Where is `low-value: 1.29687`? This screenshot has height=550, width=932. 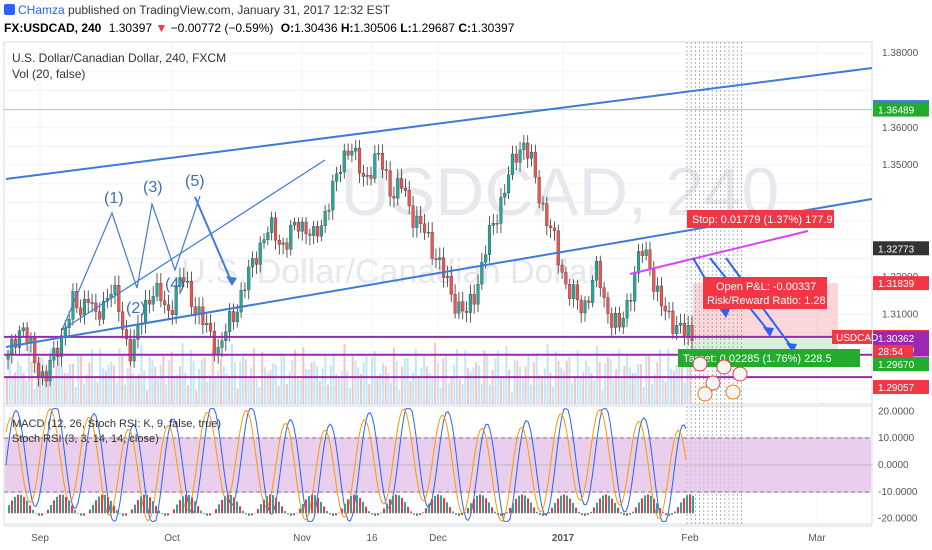 low-value: 1.29687 is located at coordinates (433, 28).